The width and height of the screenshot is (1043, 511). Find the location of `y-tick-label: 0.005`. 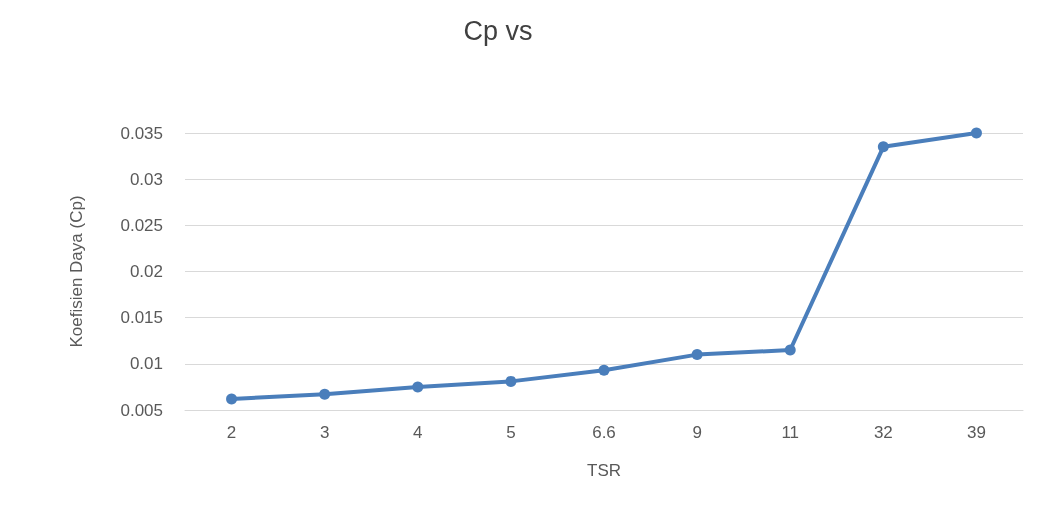

y-tick-label: 0.005 is located at coordinates (141, 410).